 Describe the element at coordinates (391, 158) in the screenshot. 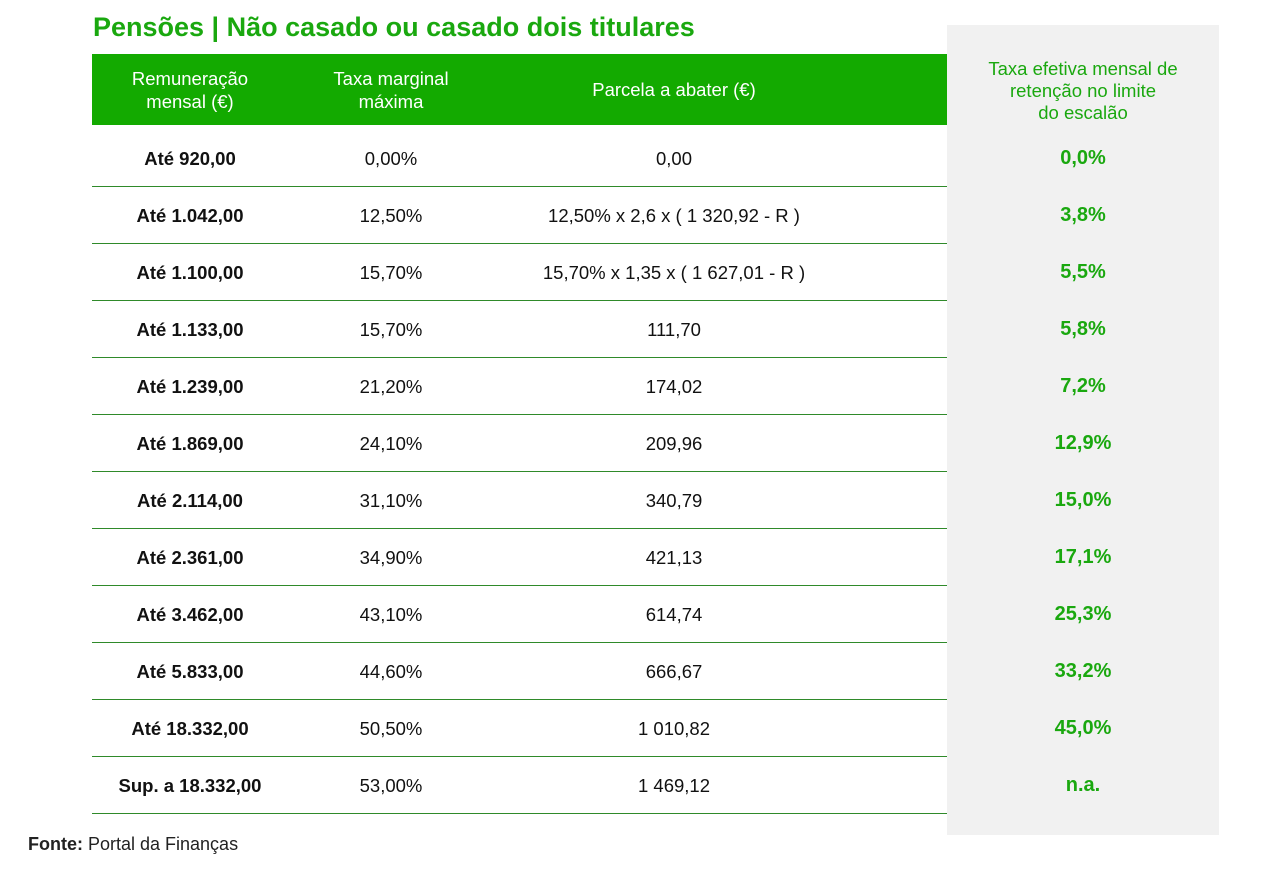

I see `taxa-marginal-cell: 0,00%` at that location.